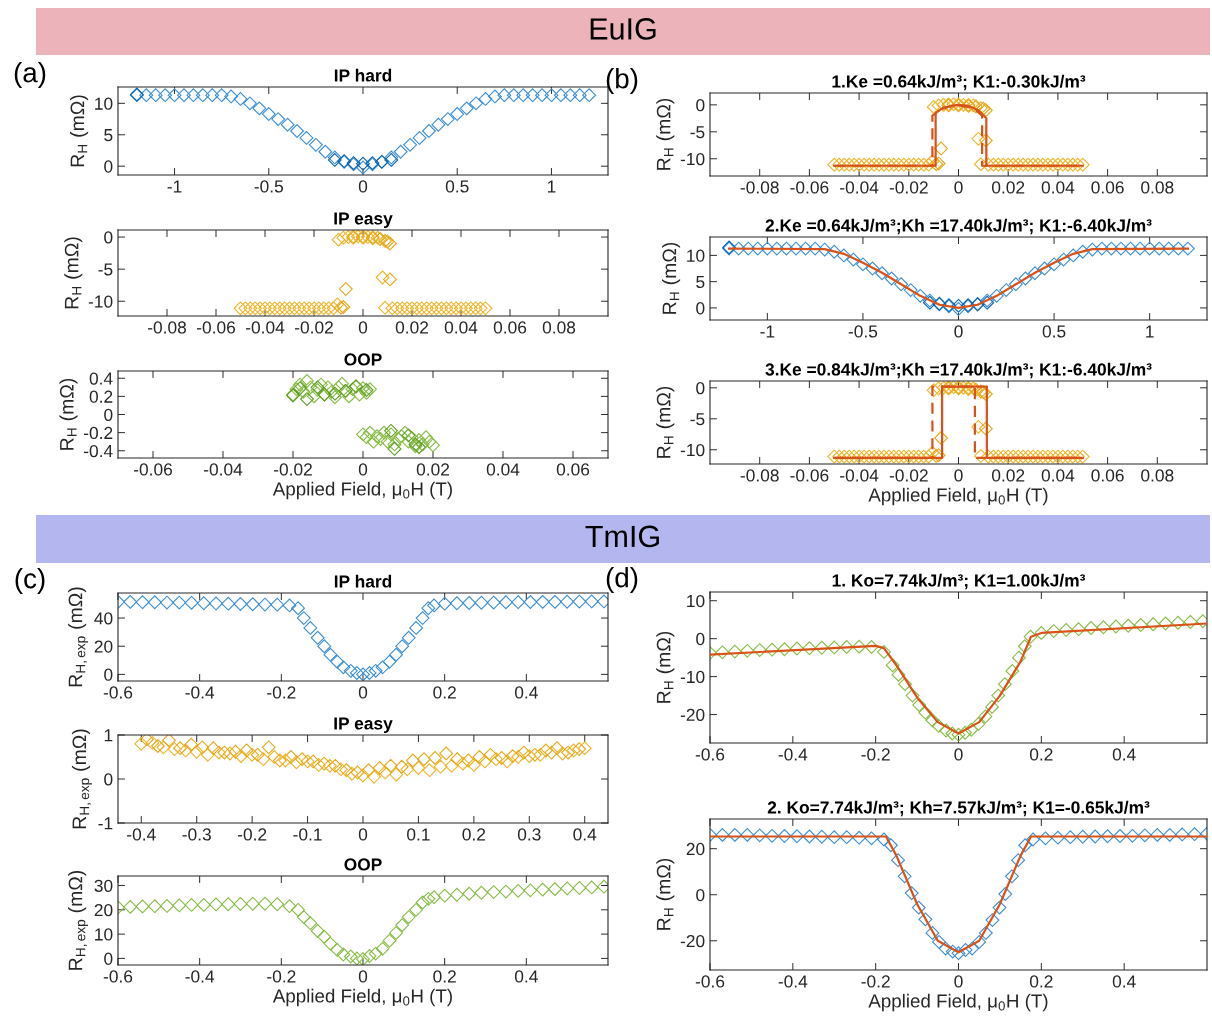  What do you see at coordinates (196, 834) in the screenshot?
I see `x-tick-label: -0.3` at bounding box center [196, 834].